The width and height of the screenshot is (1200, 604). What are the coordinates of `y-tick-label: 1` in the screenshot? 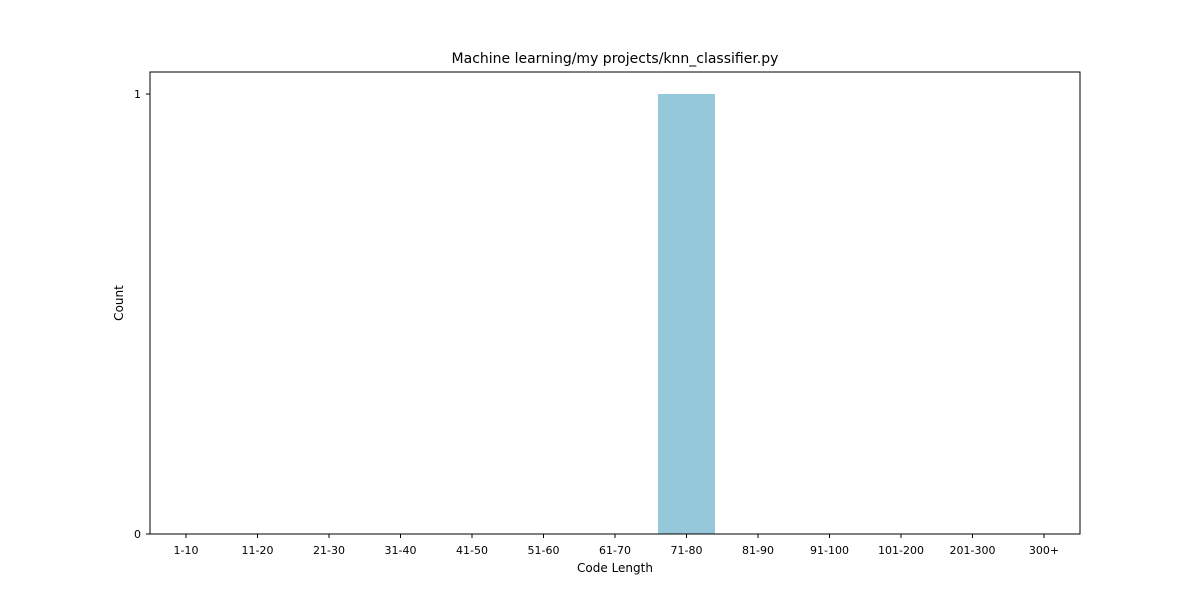 It's located at (137, 94).